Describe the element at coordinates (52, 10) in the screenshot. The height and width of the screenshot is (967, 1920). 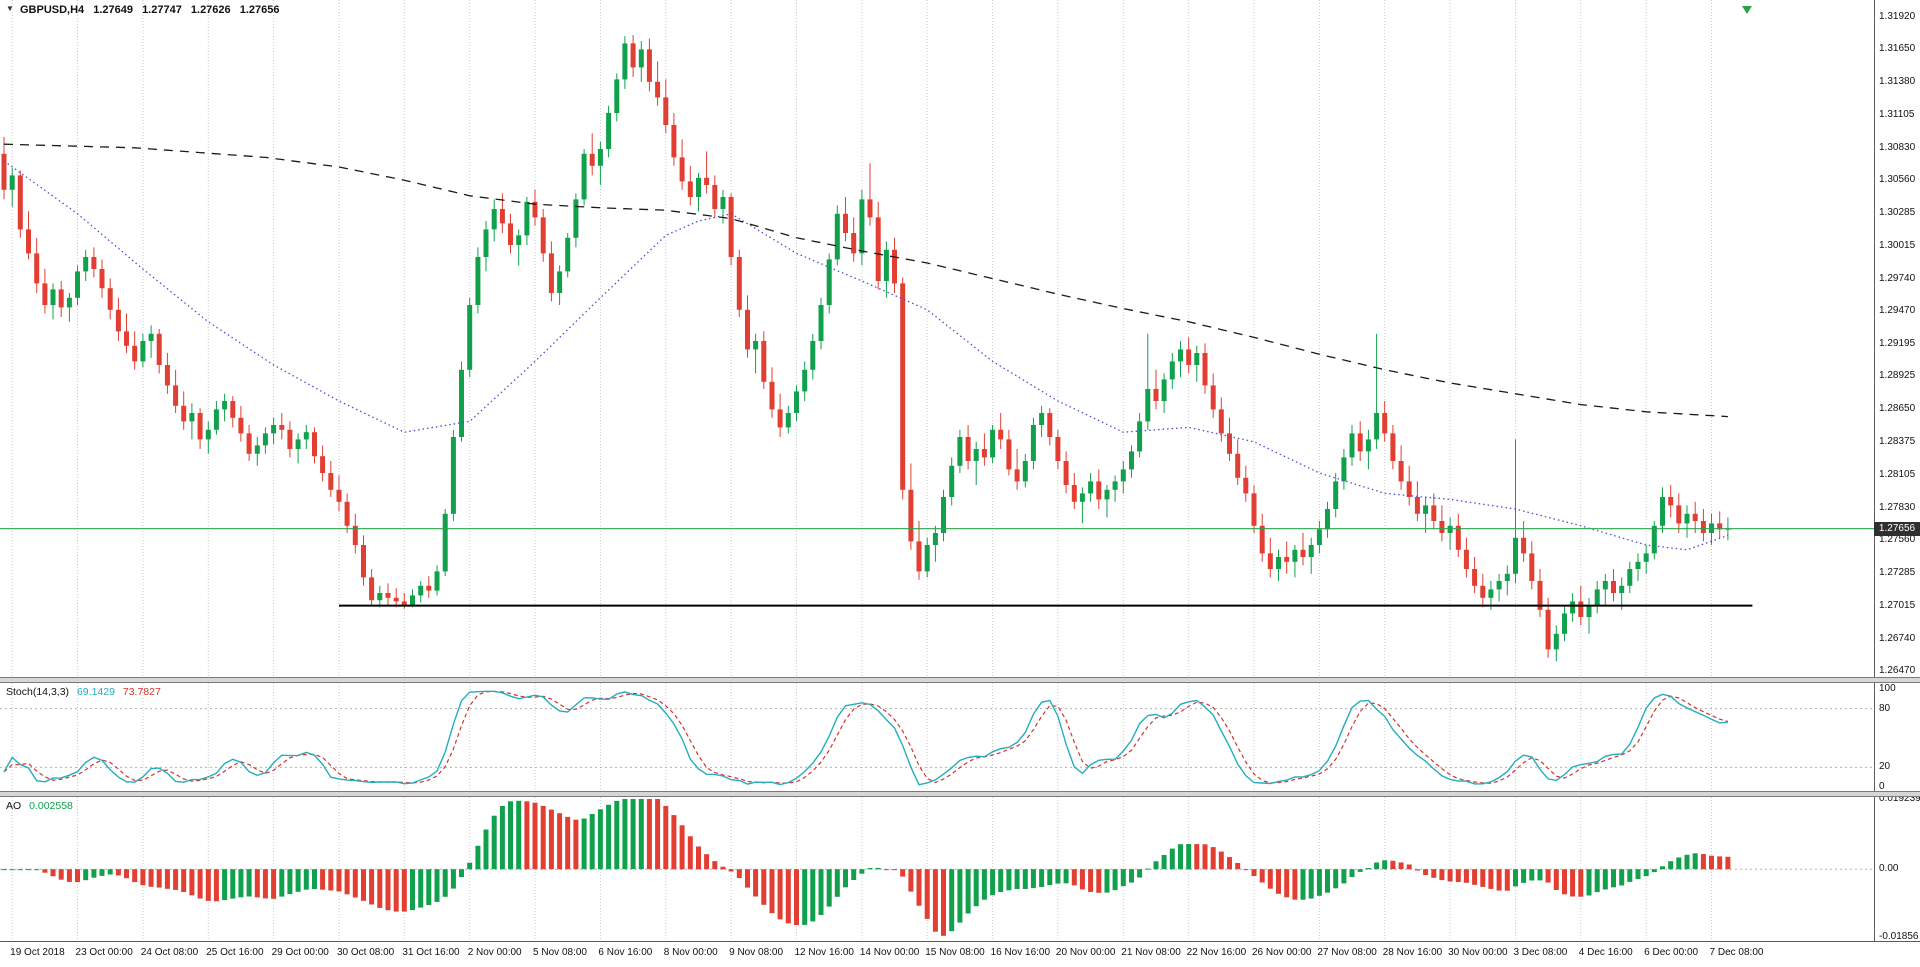
I see `symbol-timeframe: GBPUSD,H4` at that location.